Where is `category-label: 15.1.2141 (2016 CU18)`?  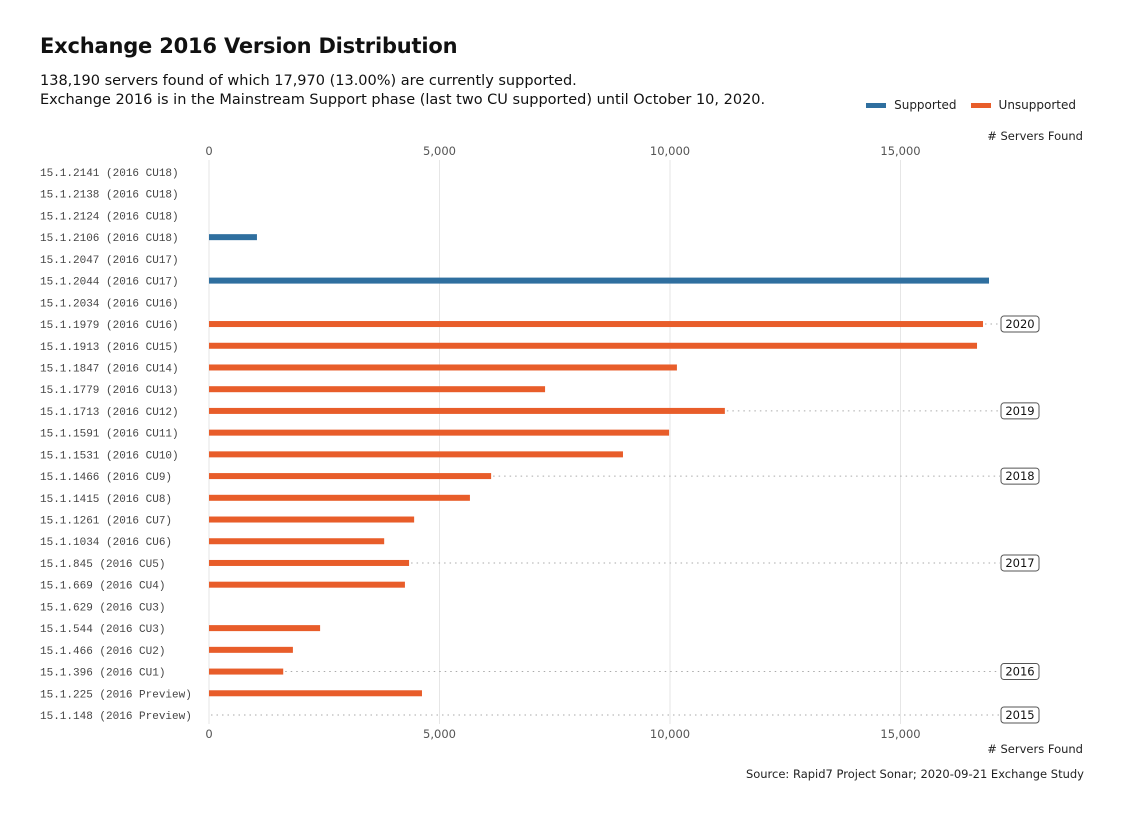 category-label: 15.1.2141 (2016 CU18) is located at coordinates (109, 174).